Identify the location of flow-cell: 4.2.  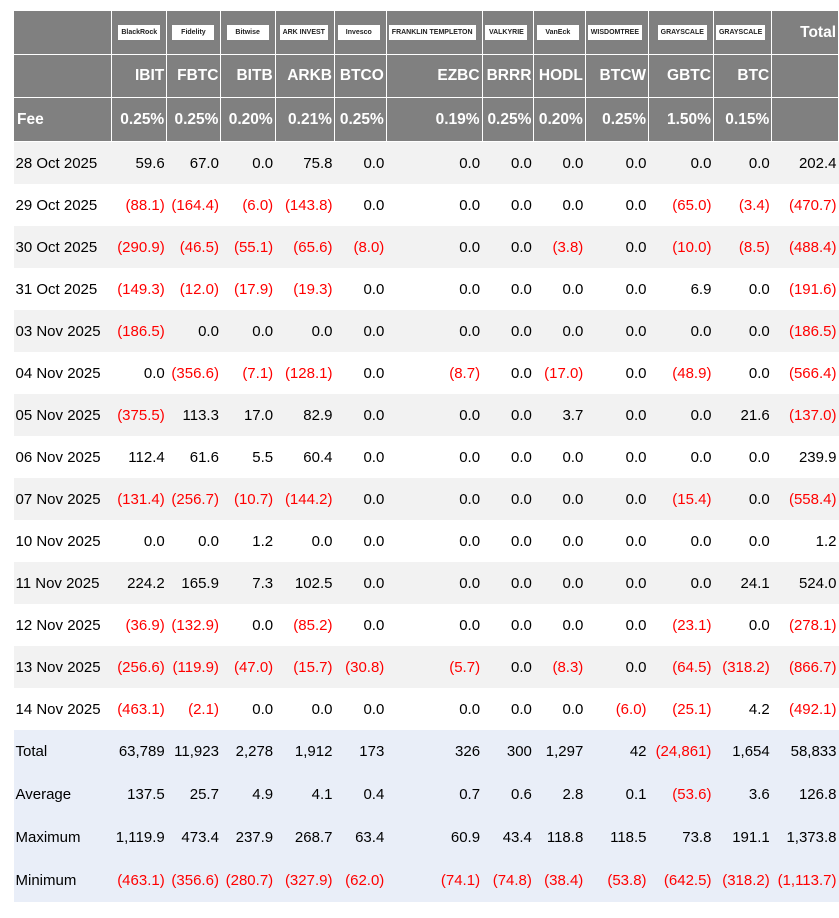
(742, 709).